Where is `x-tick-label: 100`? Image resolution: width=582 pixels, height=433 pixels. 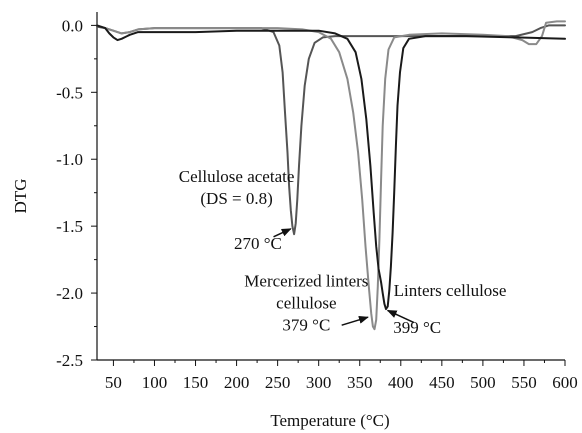 x-tick-label: 100 is located at coordinates (155, 382).